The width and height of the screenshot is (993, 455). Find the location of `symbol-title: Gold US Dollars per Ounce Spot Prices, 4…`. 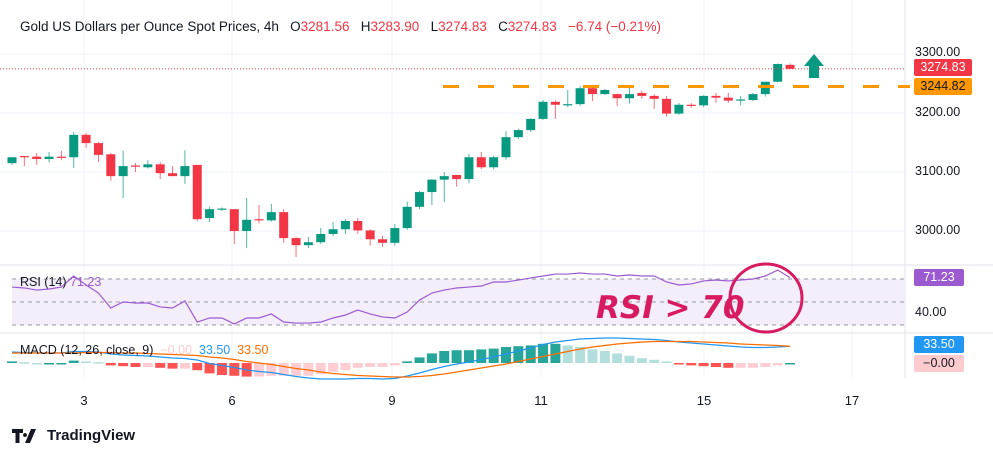

symbol-title: Gold US Dollars per Ounce Spot Prices, 4… is located at coordinates (149, 26).